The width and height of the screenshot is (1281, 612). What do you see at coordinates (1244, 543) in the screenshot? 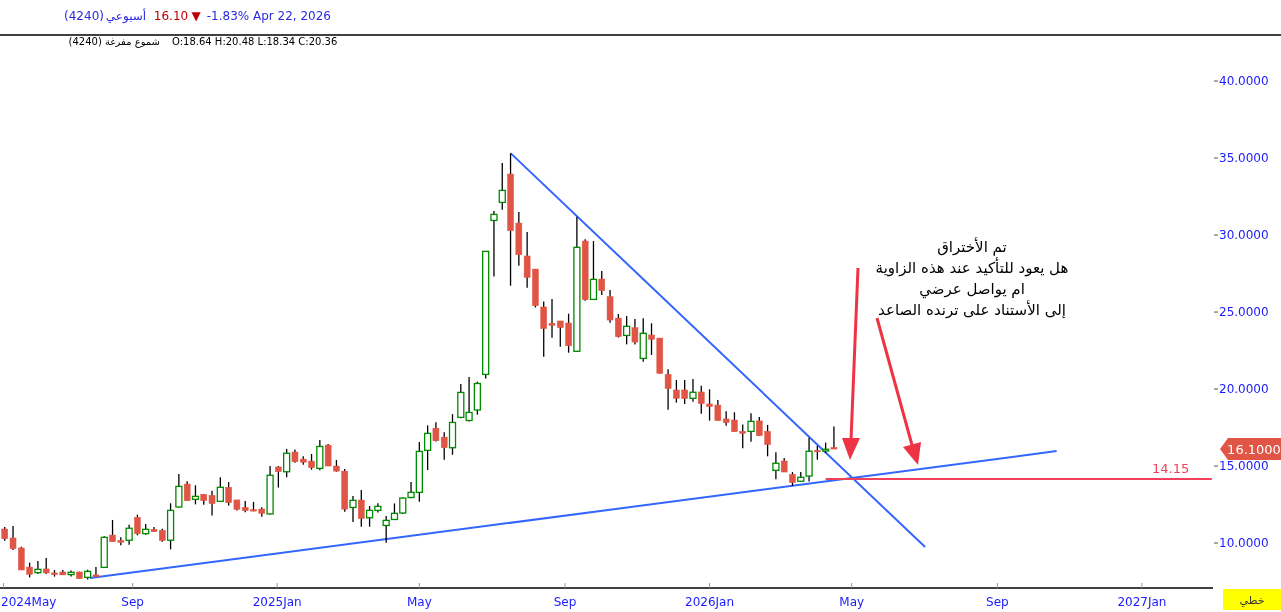
I see `y-tick-label: 10.0000` at bounding box center [1244, 543].